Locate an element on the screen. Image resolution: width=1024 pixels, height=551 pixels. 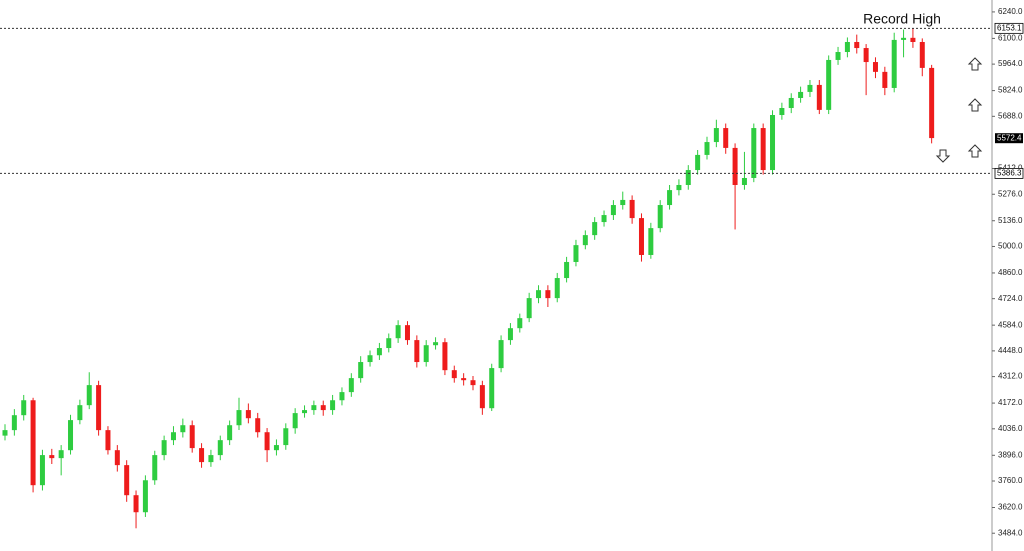
y-tick-label: 5688.0 is located at coordinates (1010, 115).